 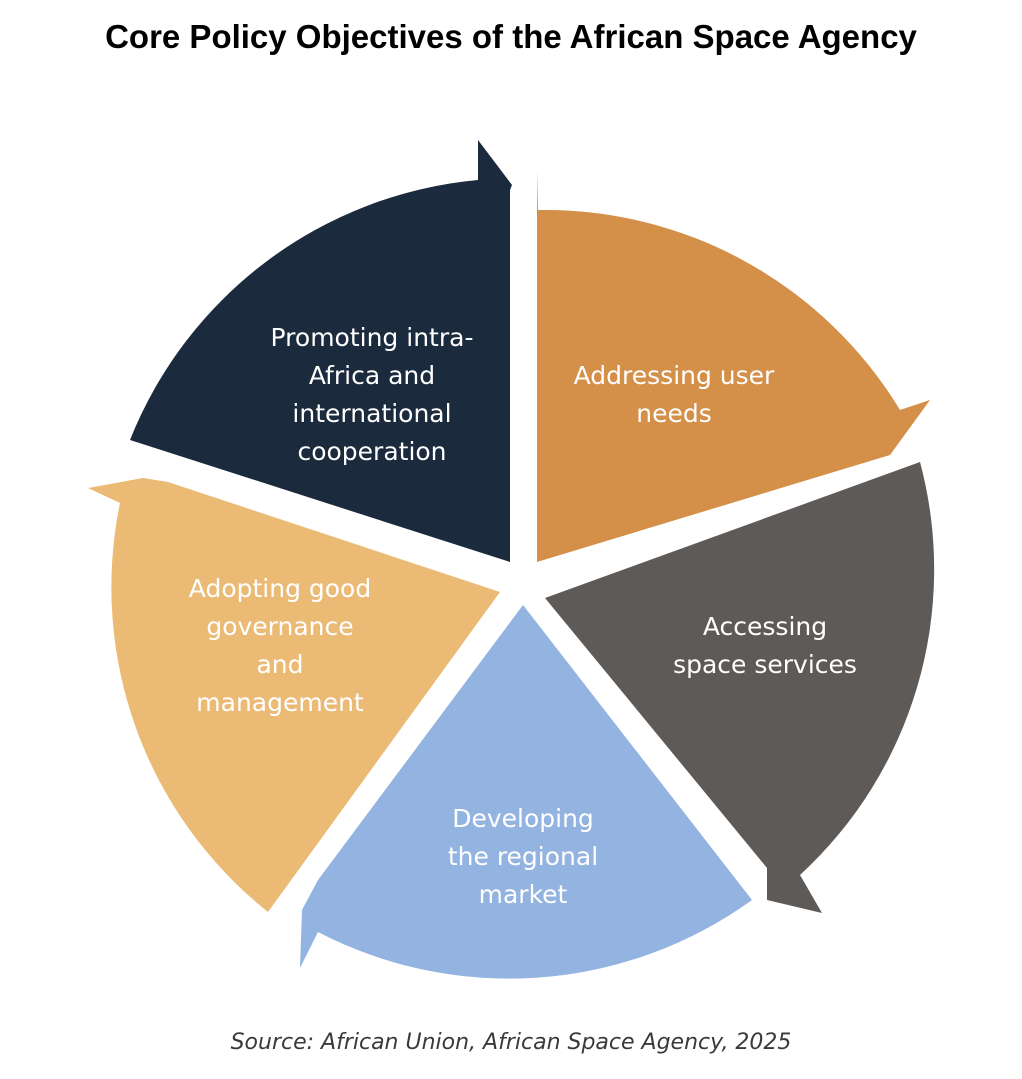 I want to click on segment-label-line: cooperation, so click(x=371, y=451).